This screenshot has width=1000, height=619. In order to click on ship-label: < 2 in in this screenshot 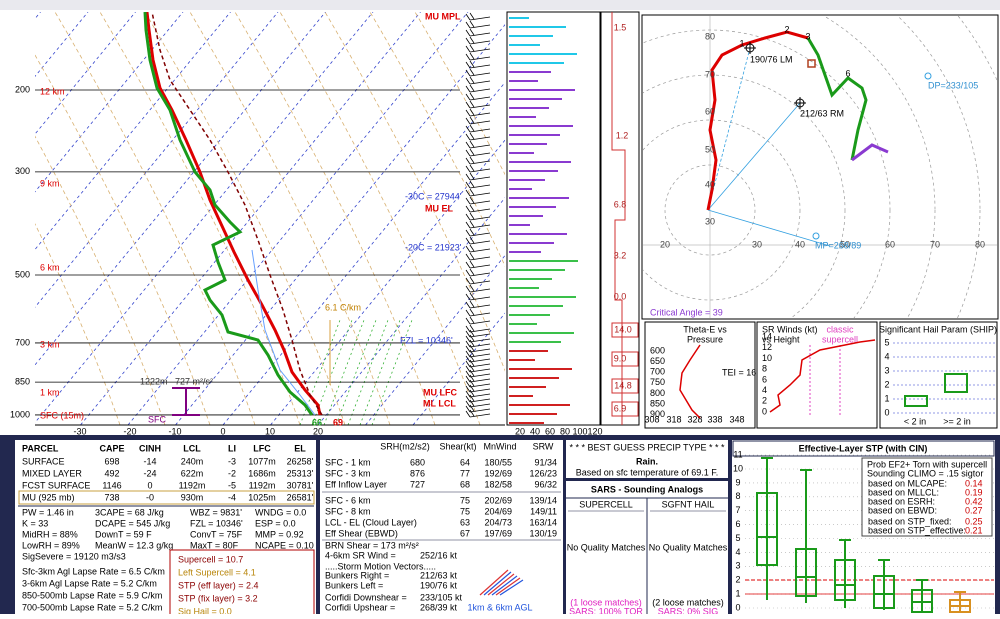, I will do `click(915, 421)`.